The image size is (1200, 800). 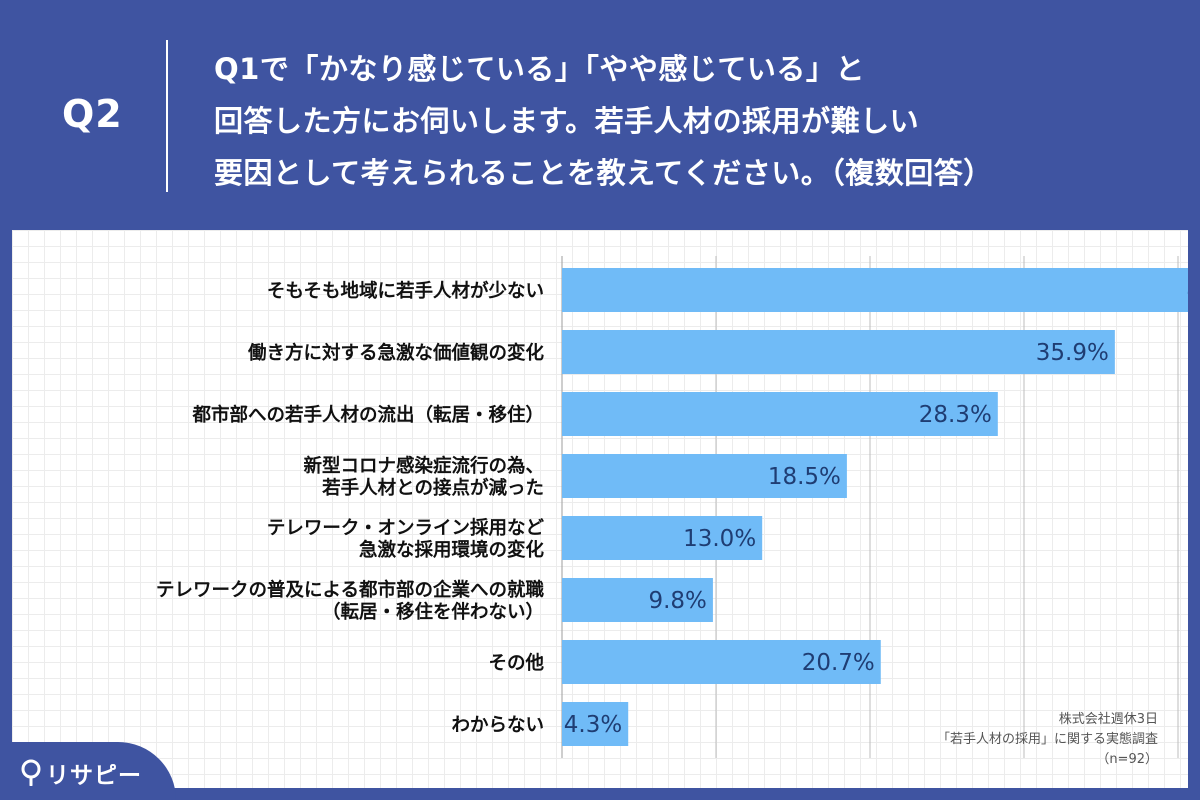 I want to click on question-text-line-2: 回答した方にお伺いします。若手人材の採用が難しい, so click(x=567, y=121).